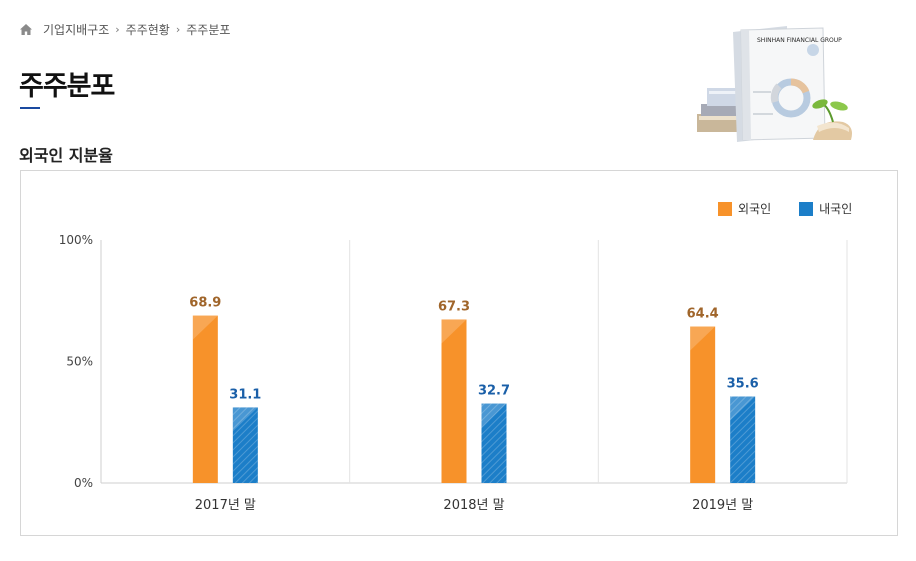 This screenshot has height=561, width=916. I want to click on legend-label-domestic: 내국인, so click(836, 209).